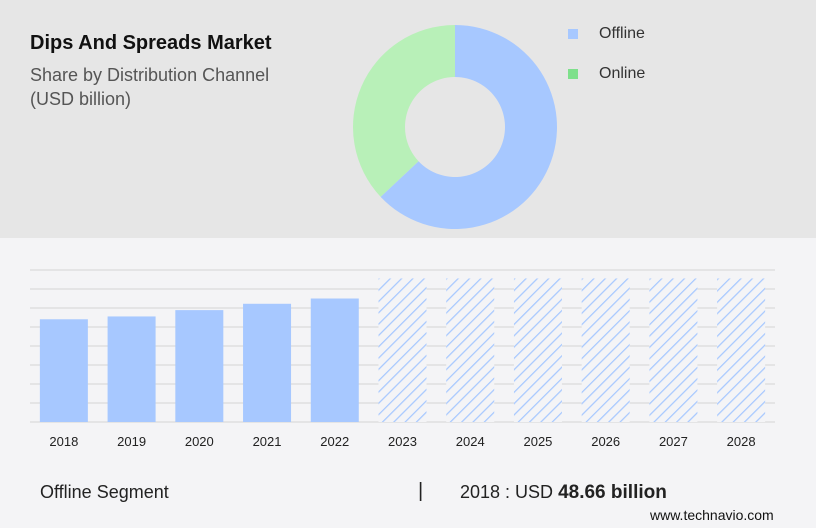 This screenshot has width=816, height=528. I want to click on footer-value: 2018 : USD 48.66 billion, so click(563, 493).